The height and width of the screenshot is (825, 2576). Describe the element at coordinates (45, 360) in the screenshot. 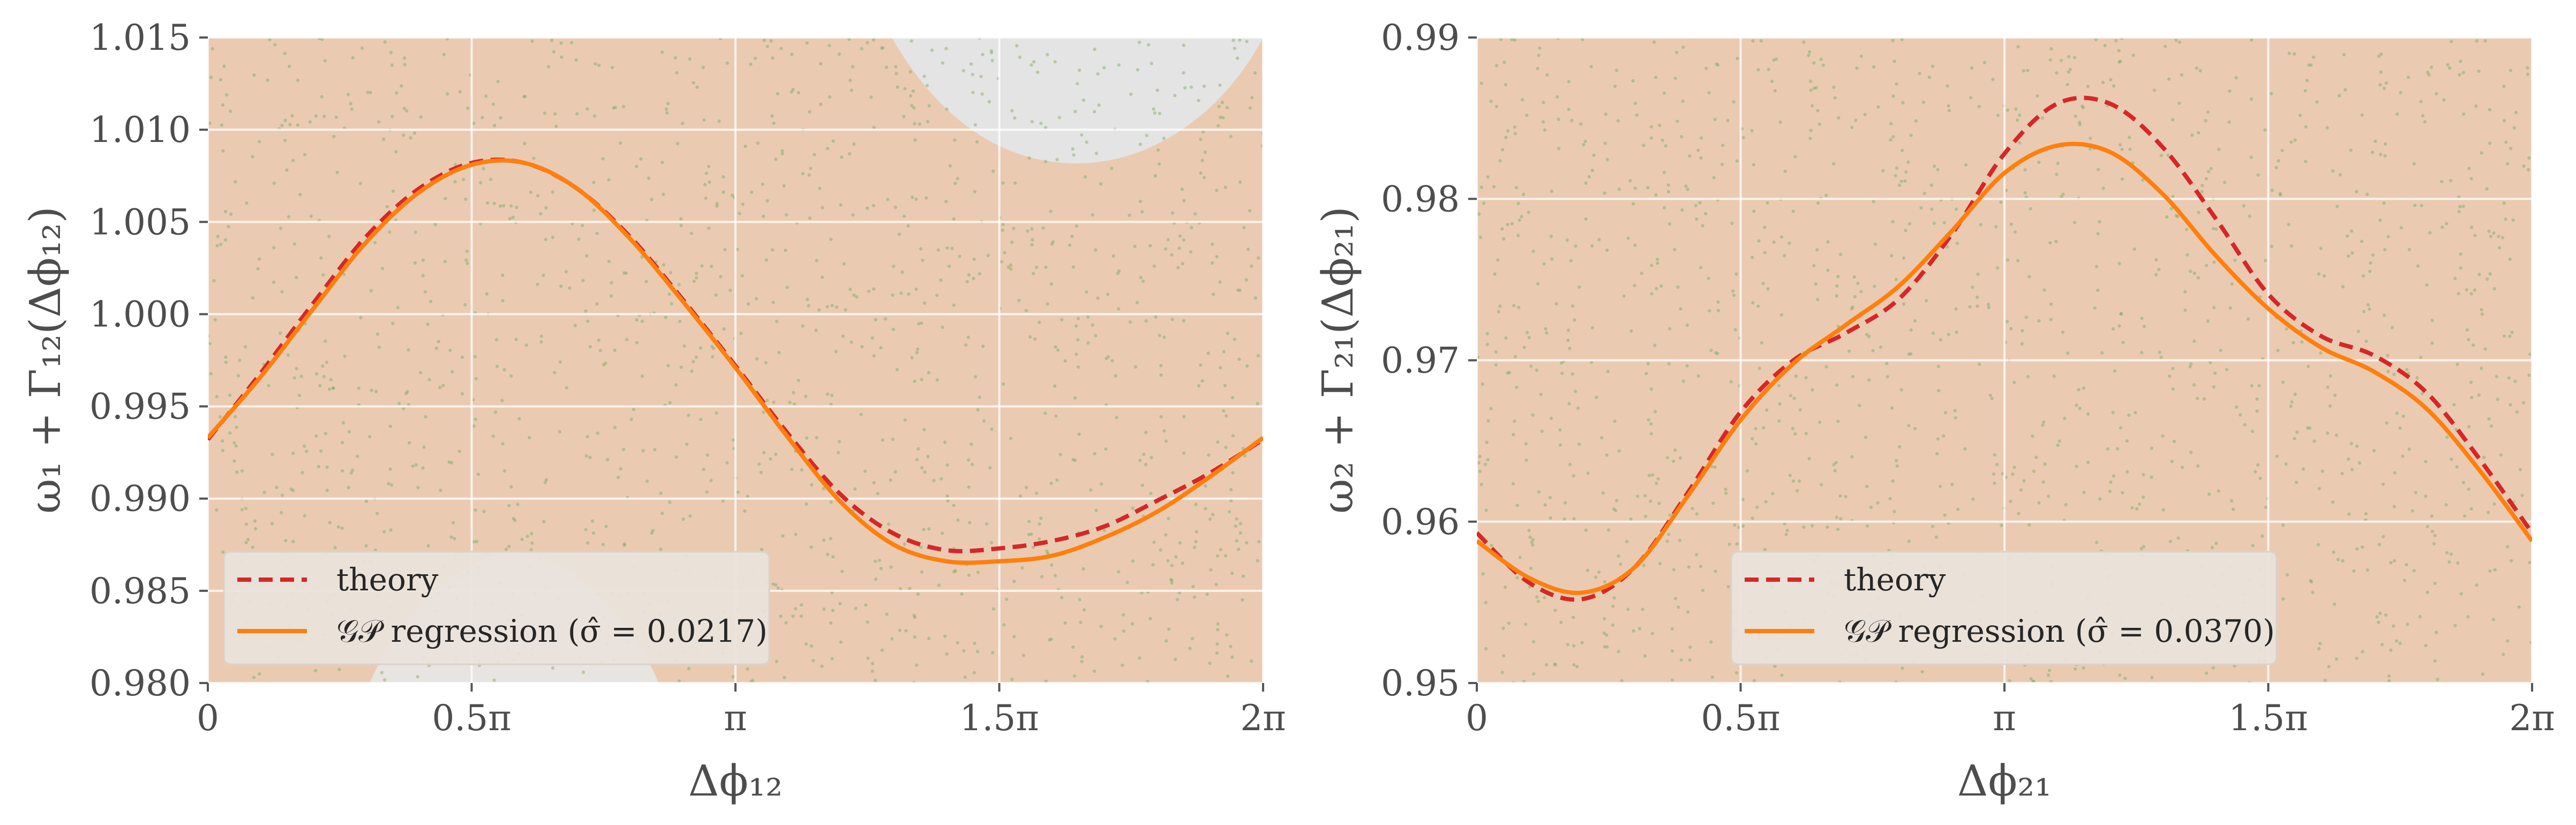

I see `y-axis-label: ω₁ + Γ₁₂(Δϕ₁₂)` at that location.